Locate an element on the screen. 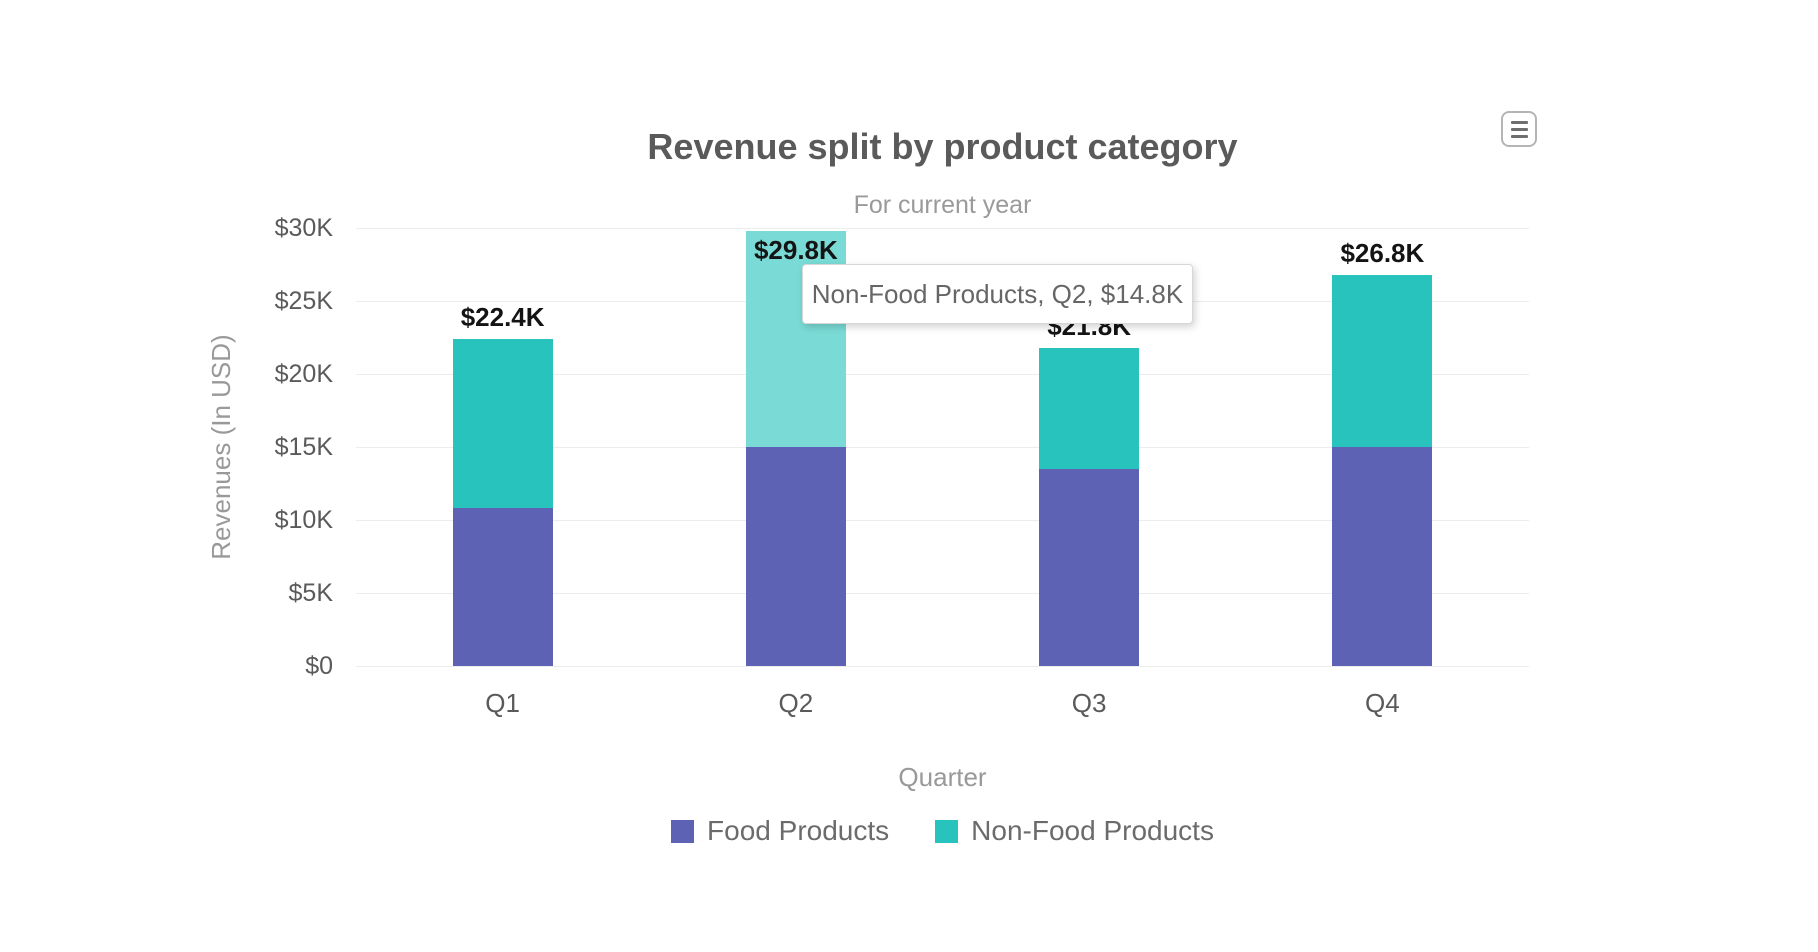  x-tick-label: Q1 is located at coordinates (502, 703).